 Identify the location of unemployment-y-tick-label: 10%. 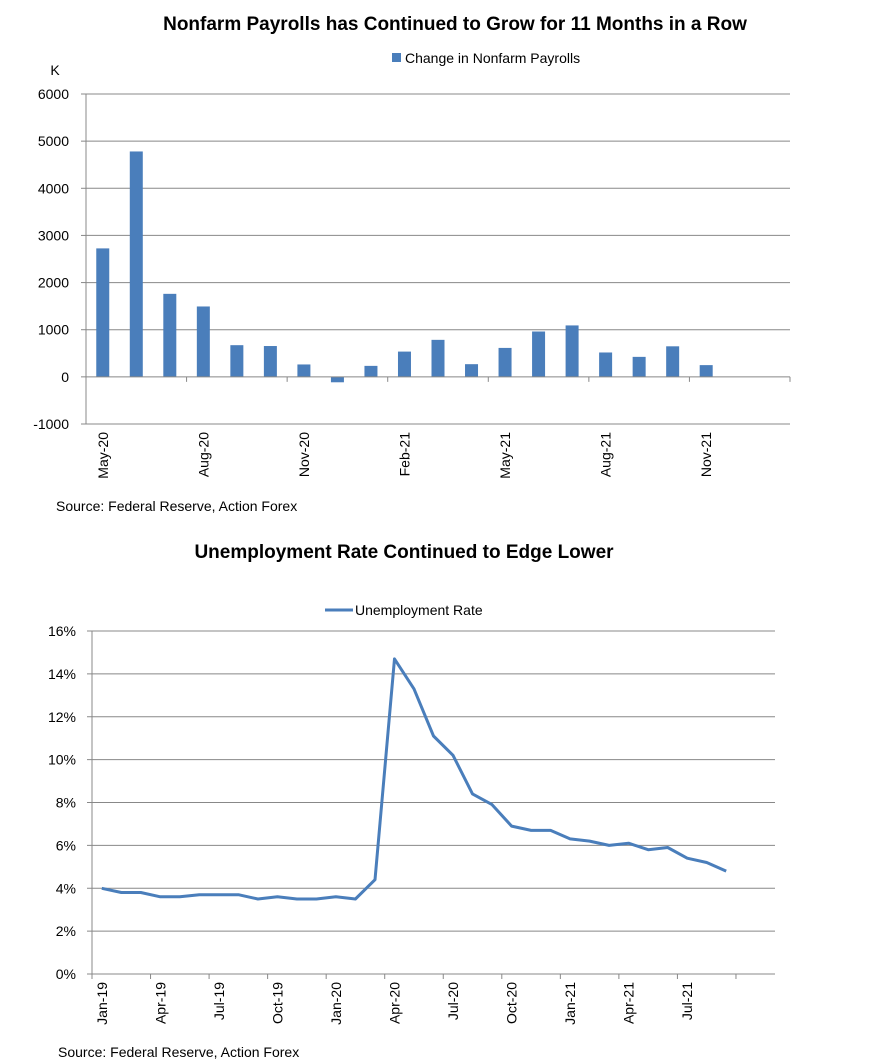
(62, 760).